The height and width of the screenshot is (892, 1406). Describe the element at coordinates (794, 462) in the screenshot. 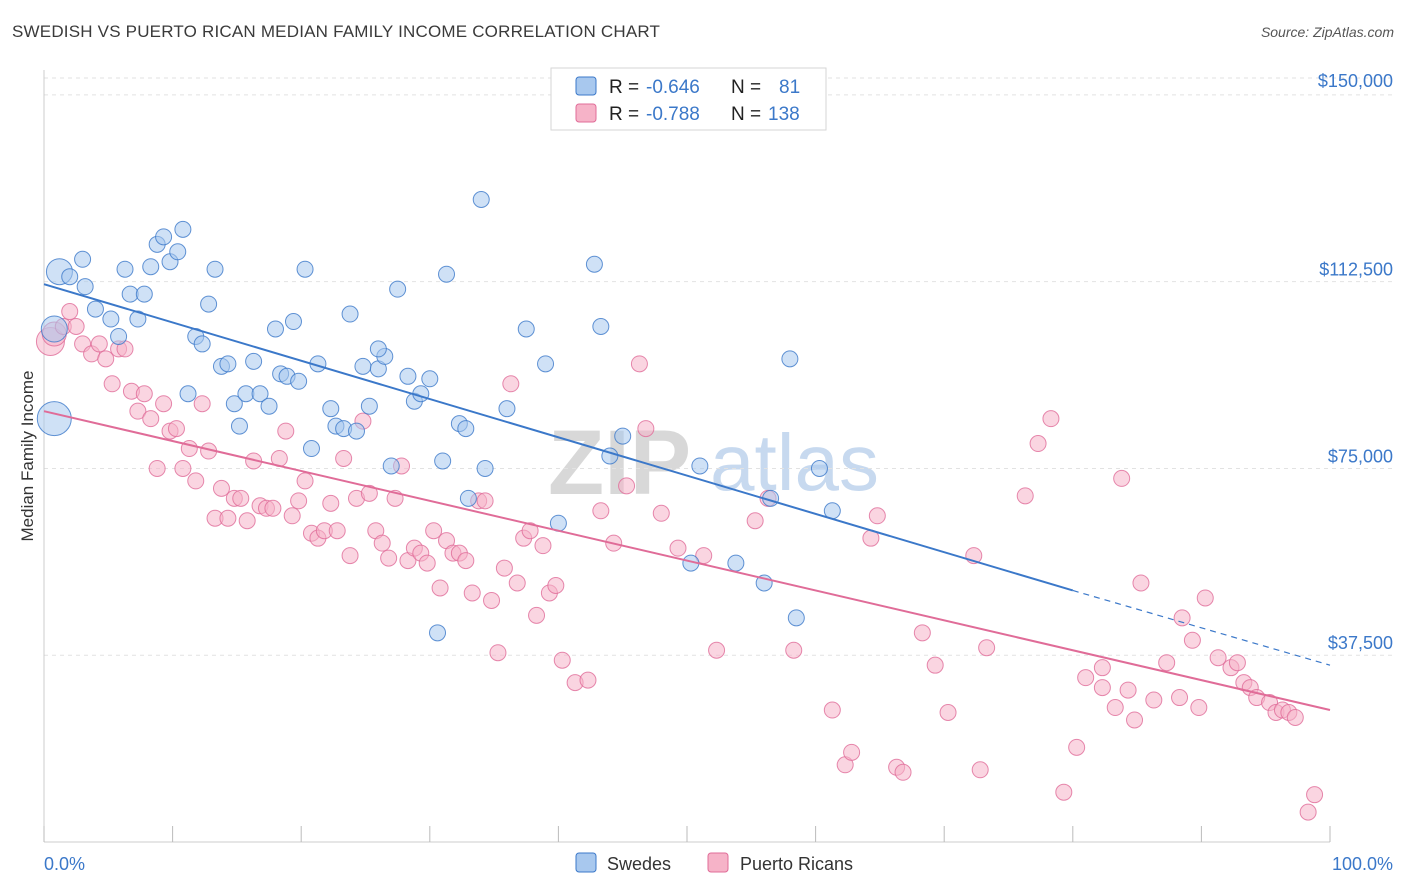

I see `watermark-atlas: atlas` at that location.